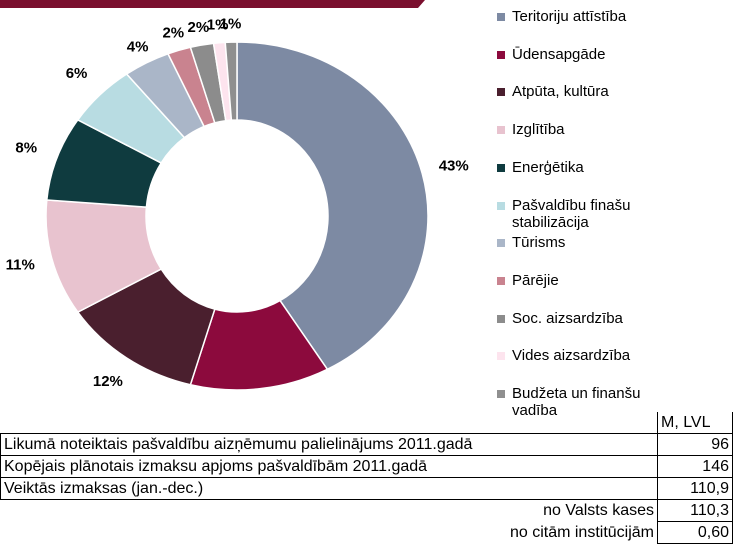  I want to click on table-row: Veiktās izmaksas (jan.-dec.) 110,9, so click(366, 488).